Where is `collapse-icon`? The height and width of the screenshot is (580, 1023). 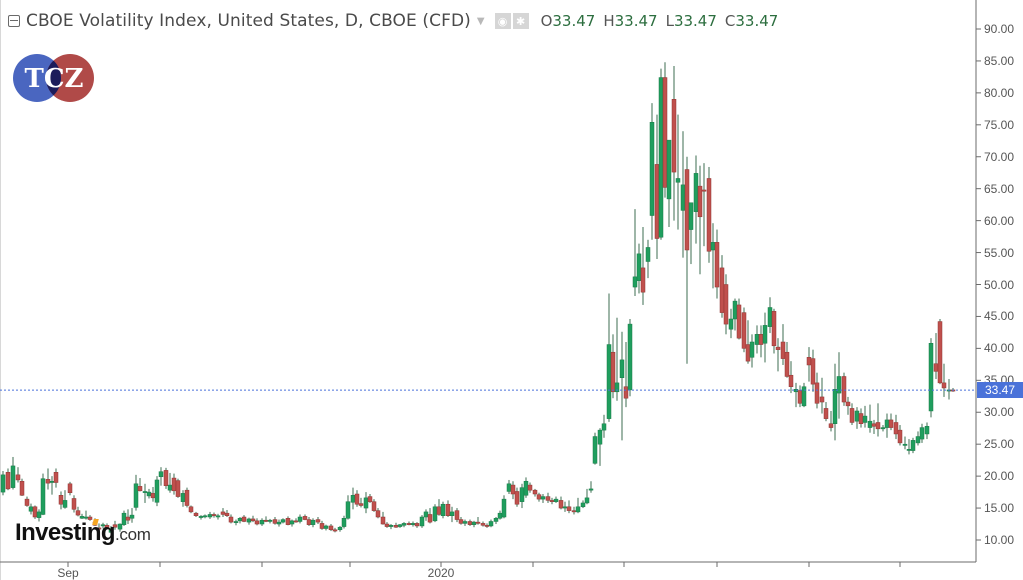
collapse-icon is located at coordinates (14, 21).